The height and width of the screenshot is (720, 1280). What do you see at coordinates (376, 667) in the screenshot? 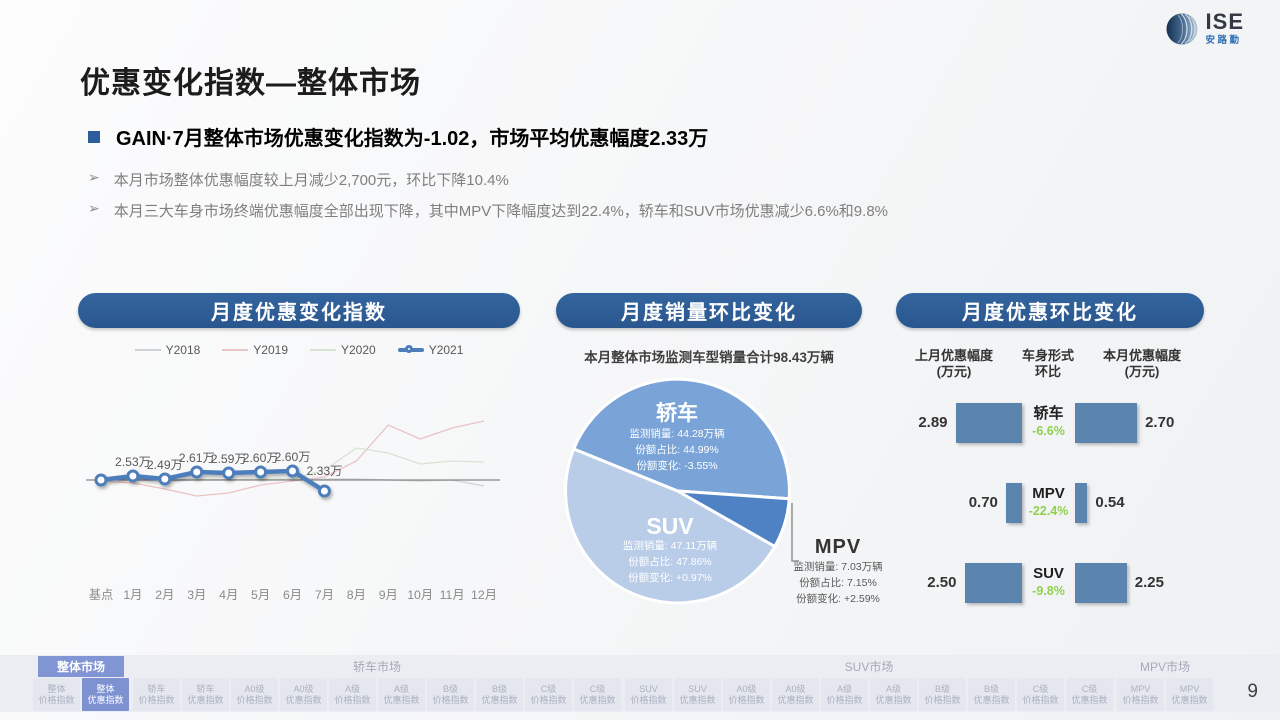
I see `nav-group-header: 轿车市场` at bounding box center [376, 667].